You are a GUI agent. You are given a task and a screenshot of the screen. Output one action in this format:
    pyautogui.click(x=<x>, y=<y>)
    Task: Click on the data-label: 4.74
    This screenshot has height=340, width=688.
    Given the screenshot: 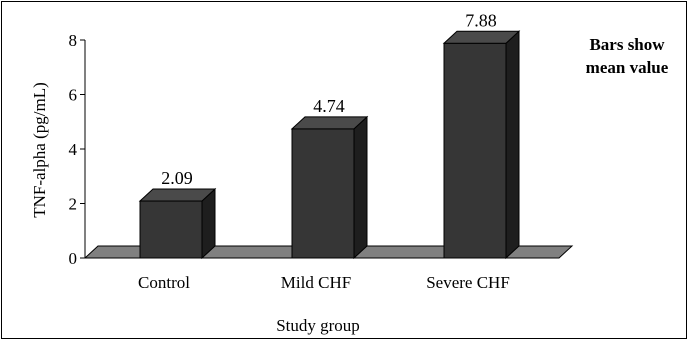 What is the action you would take?
    pyautogui.click(x=329, y=106)
    